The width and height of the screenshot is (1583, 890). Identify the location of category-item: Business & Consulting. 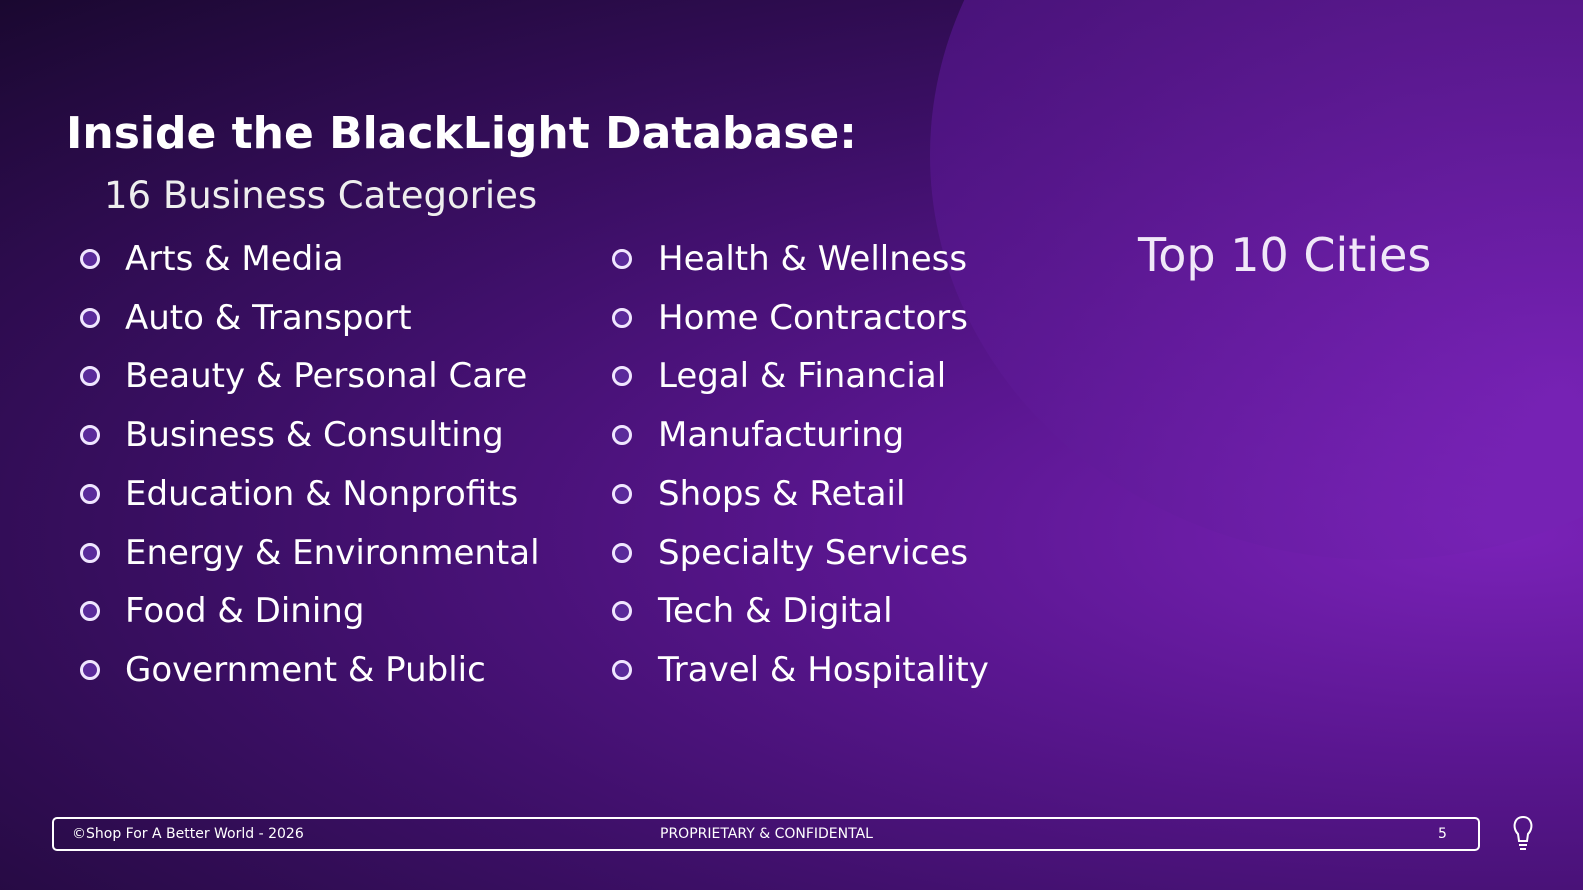
(314, 435).